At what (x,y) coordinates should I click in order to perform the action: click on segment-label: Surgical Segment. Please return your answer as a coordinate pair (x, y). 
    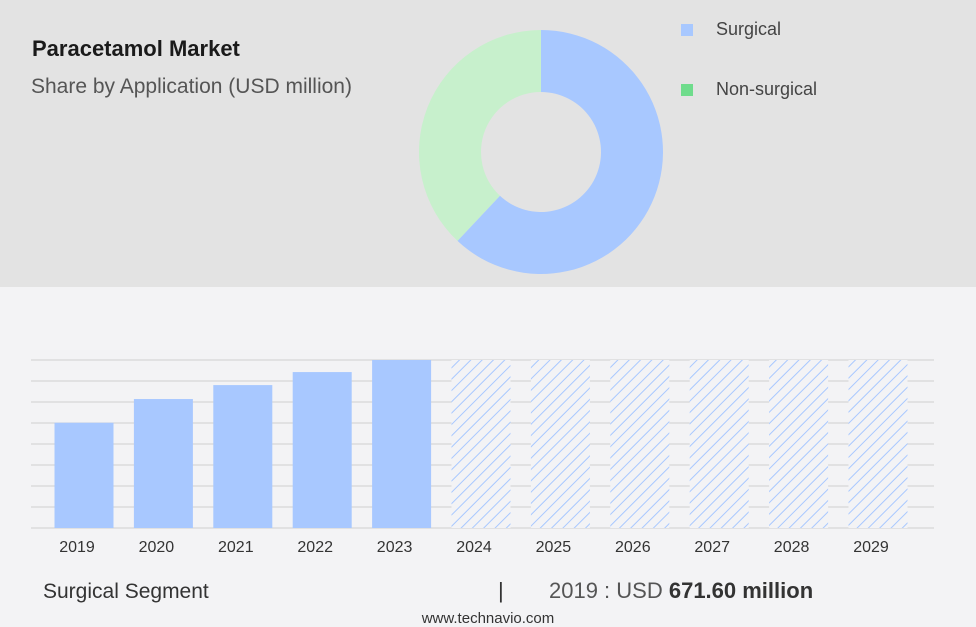
    Looking at the image, I should click on (126, 591).